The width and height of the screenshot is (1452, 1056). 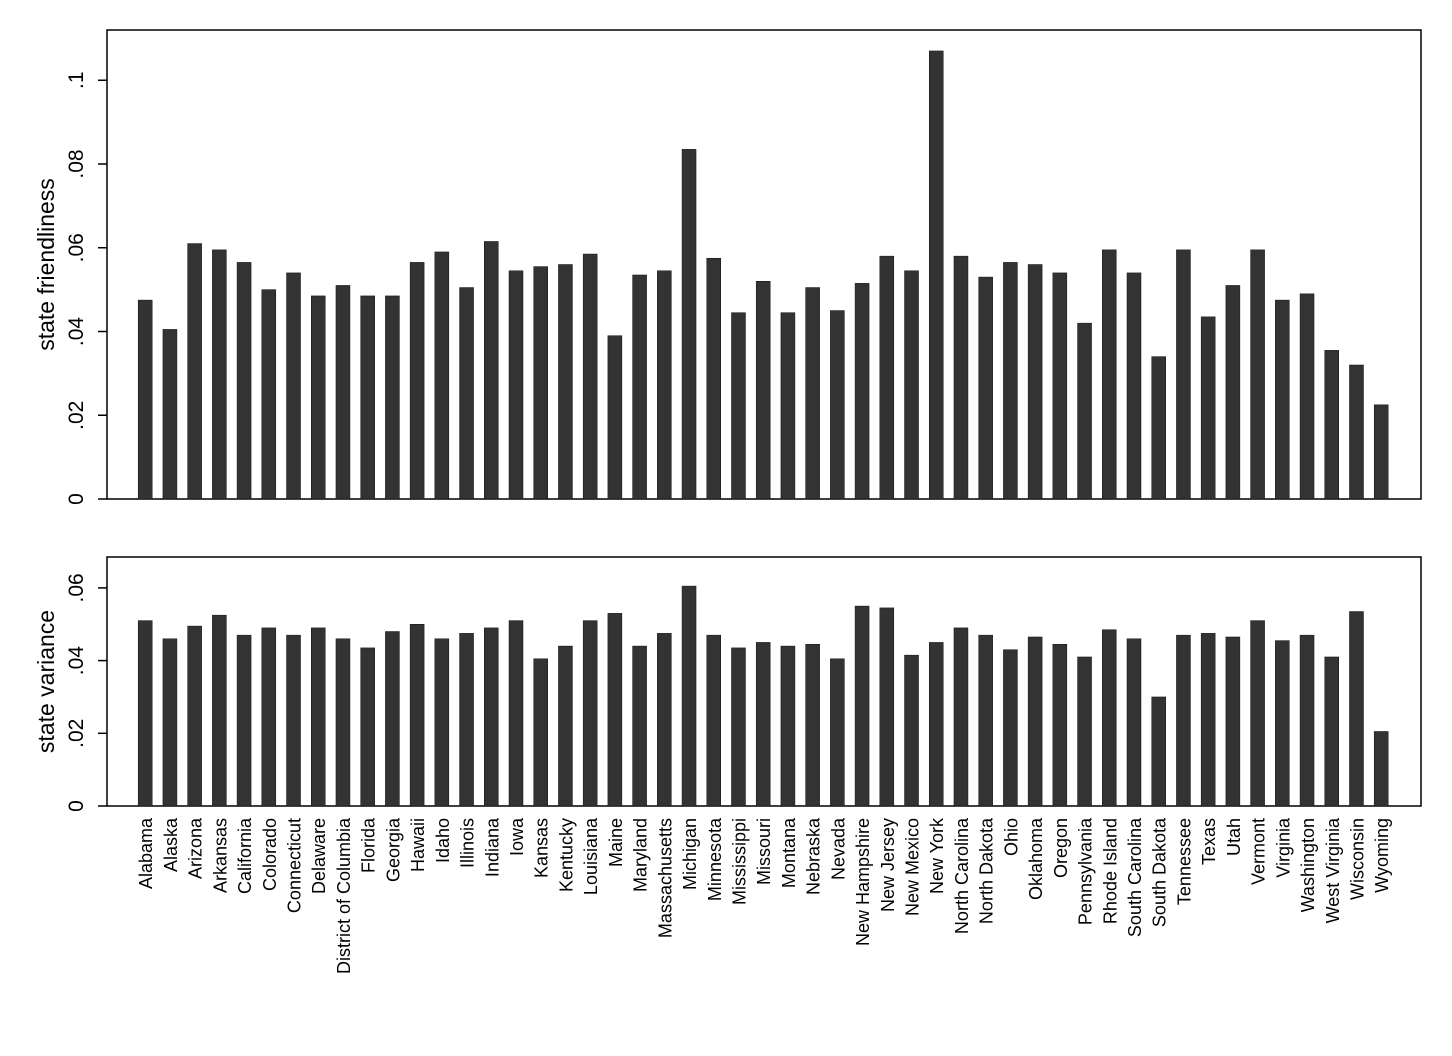 What do you see at coordinates (1308, 865) in the screenshot?
I see `x-tick-label: Washington` at bounding box center [1308, 865].